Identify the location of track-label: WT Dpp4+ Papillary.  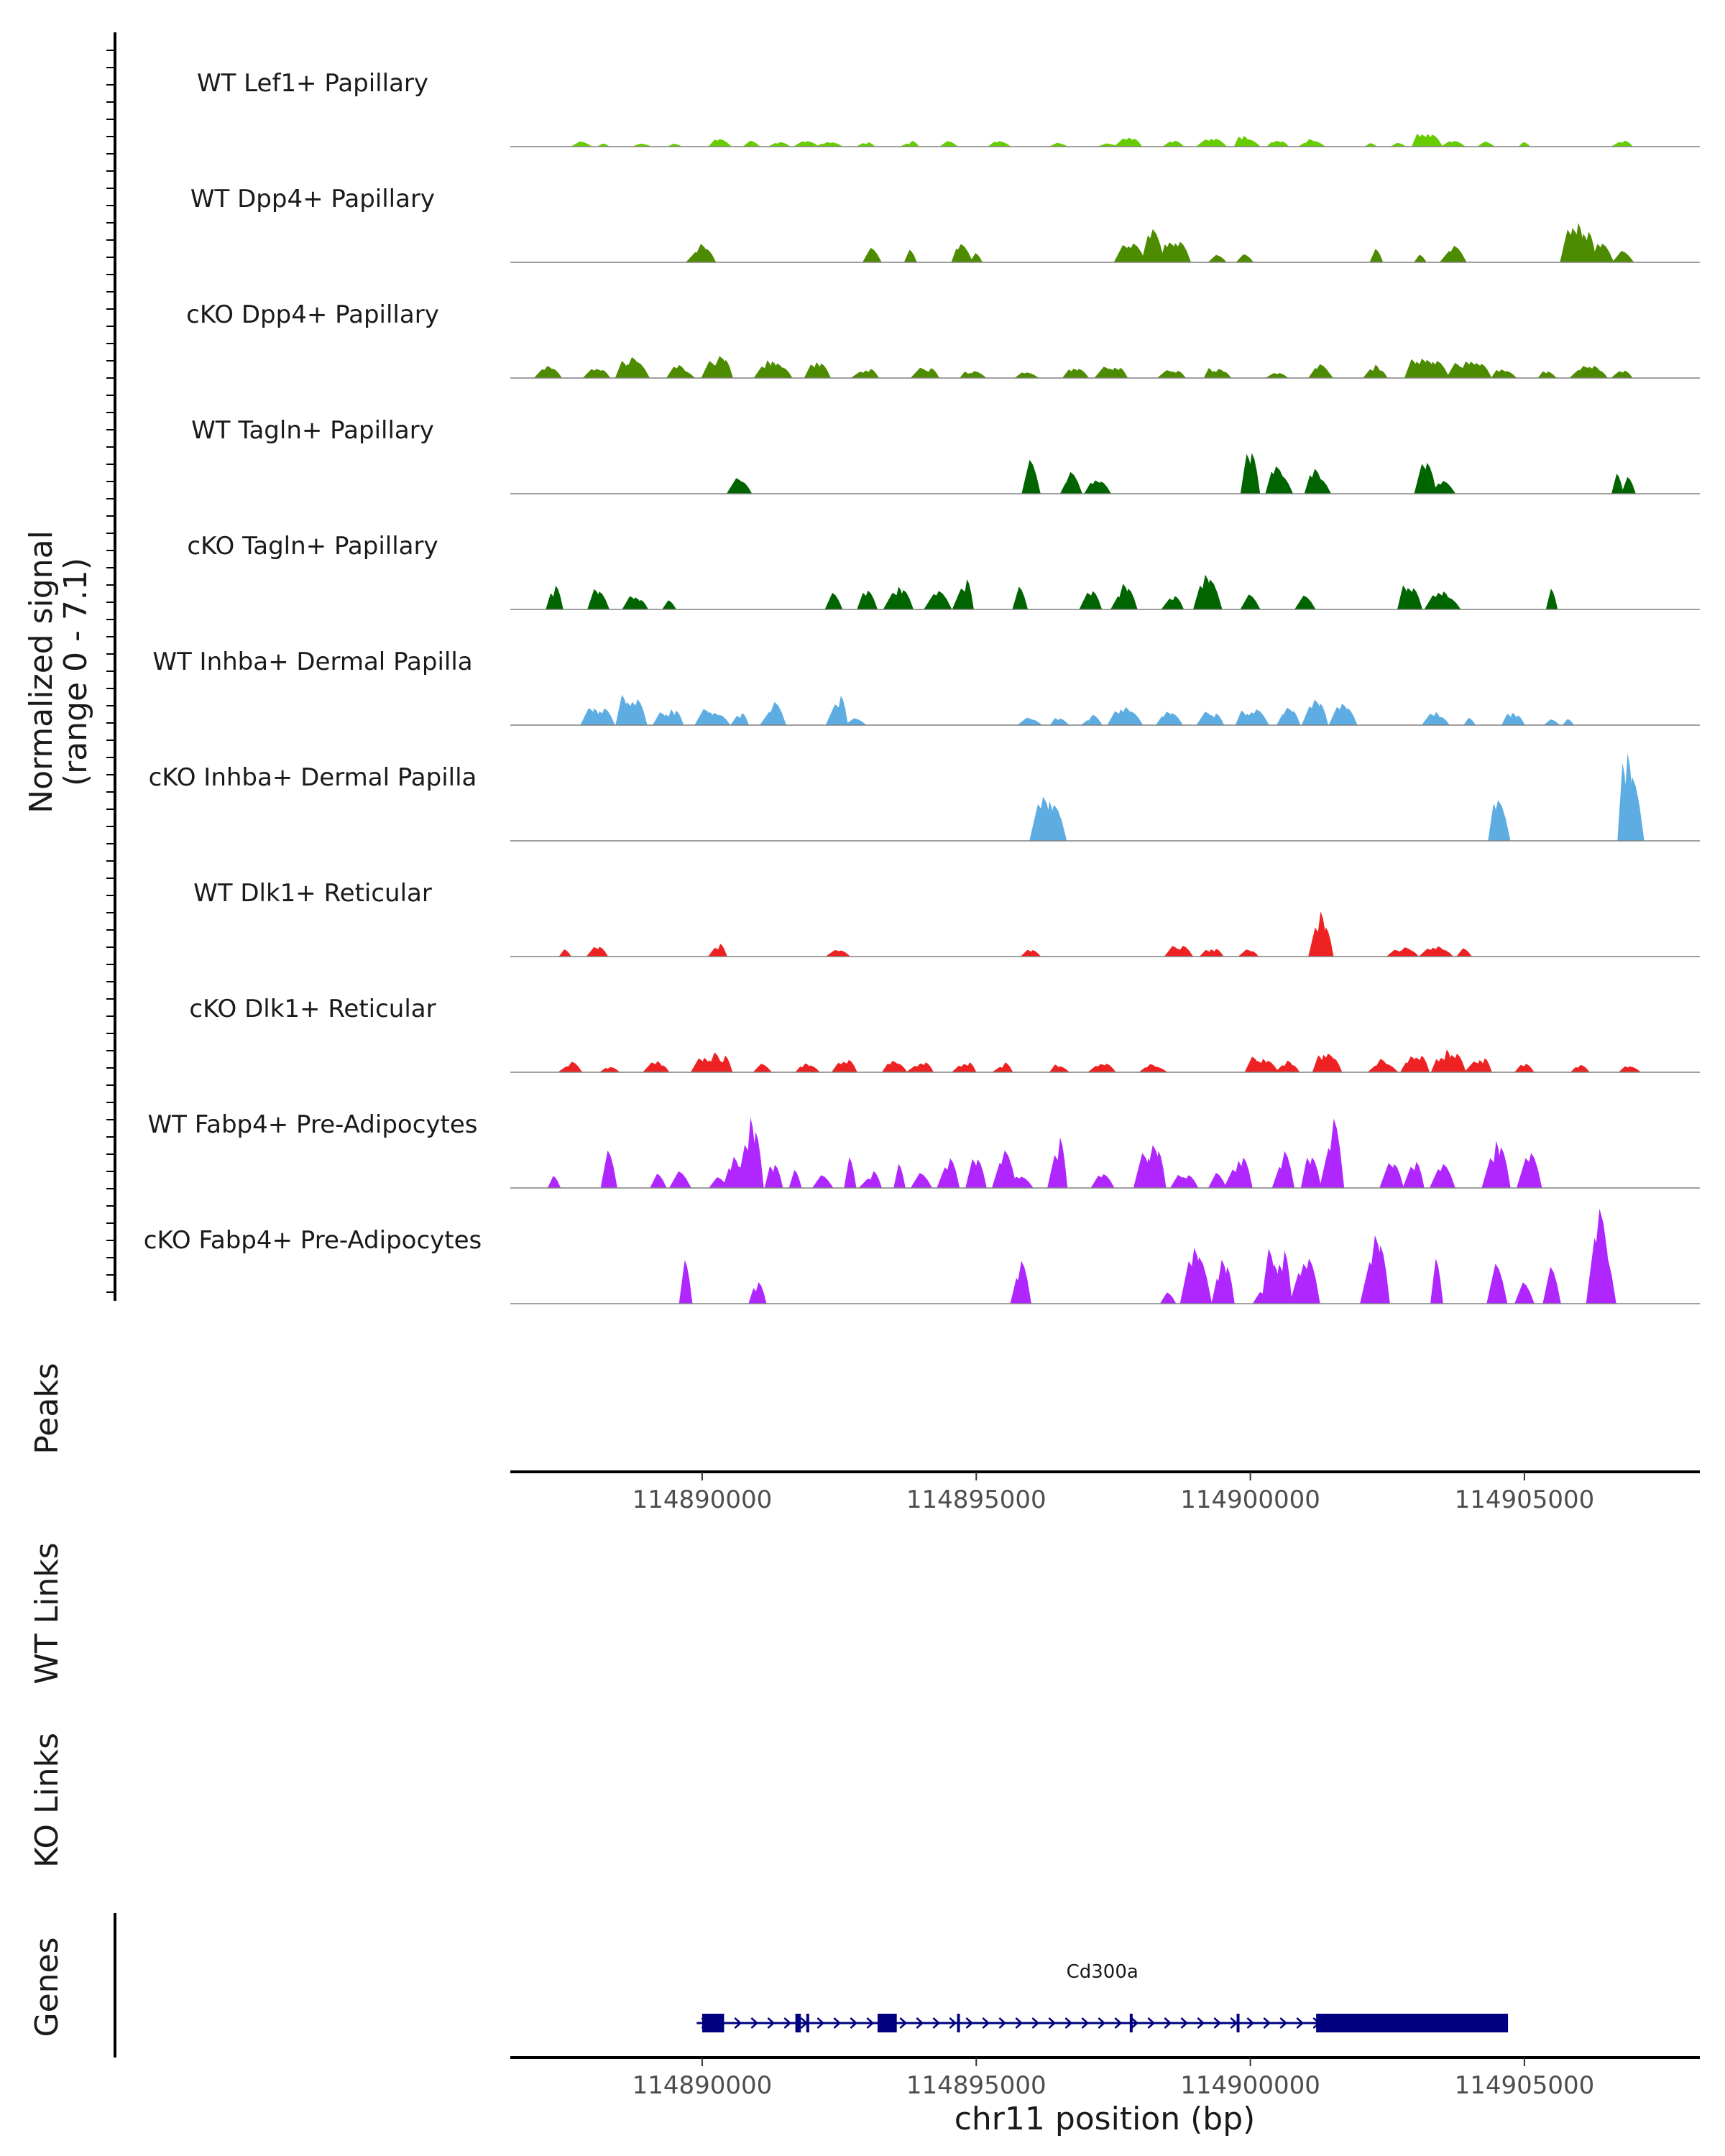
(312, 199).